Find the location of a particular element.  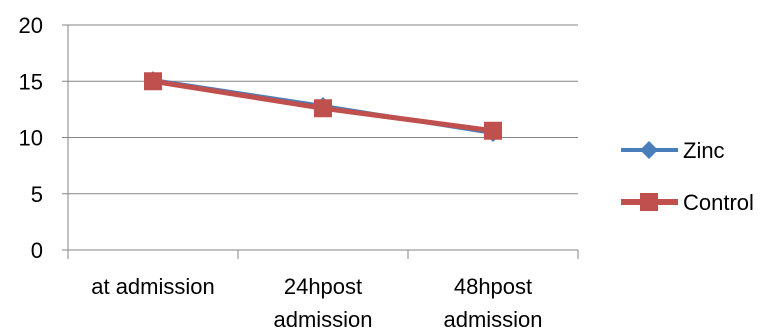

x-tick-label-line: at admission is located at coordinates (153, 286).